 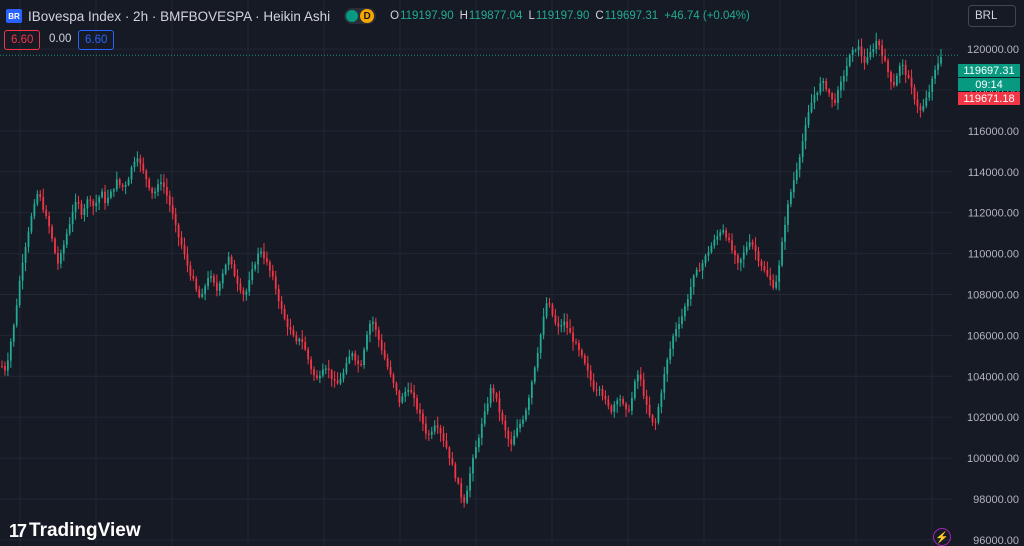 What do you see at coordinates (96, 40) in the screenshot?
I see `buy-button: 6.60` at bounding box center [96, 40].